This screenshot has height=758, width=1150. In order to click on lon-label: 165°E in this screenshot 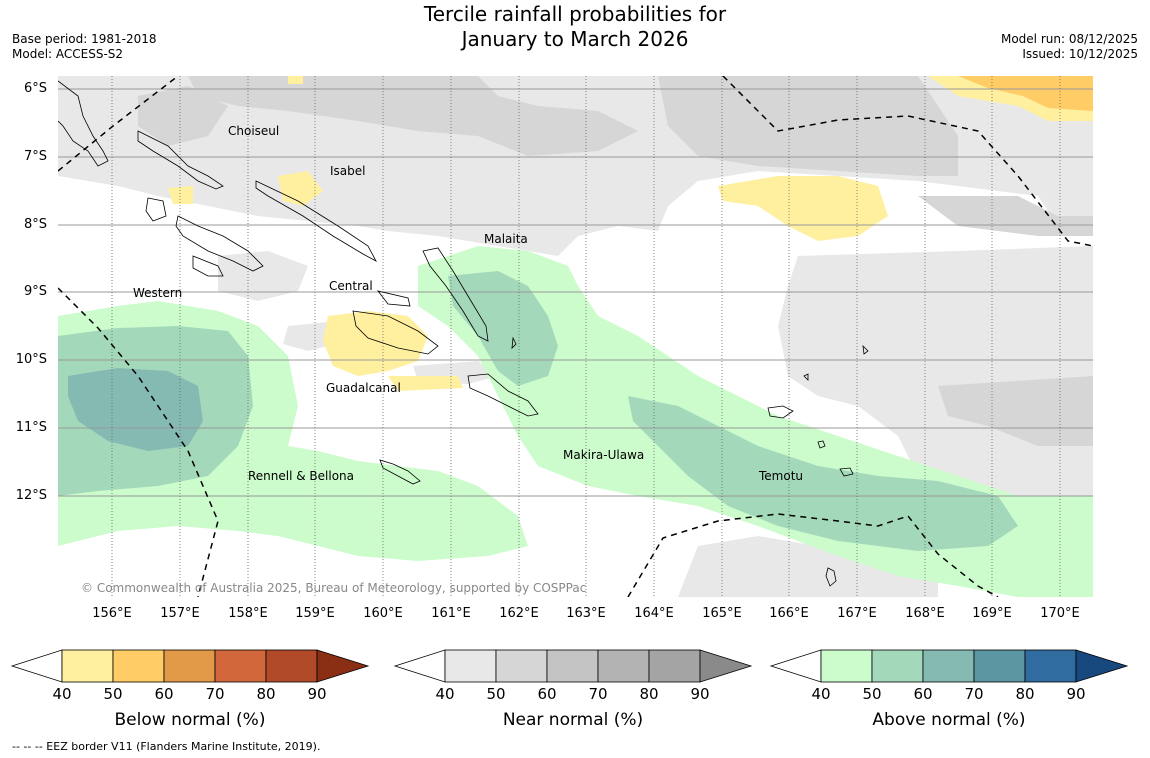, I will do `click(722, 613)`.